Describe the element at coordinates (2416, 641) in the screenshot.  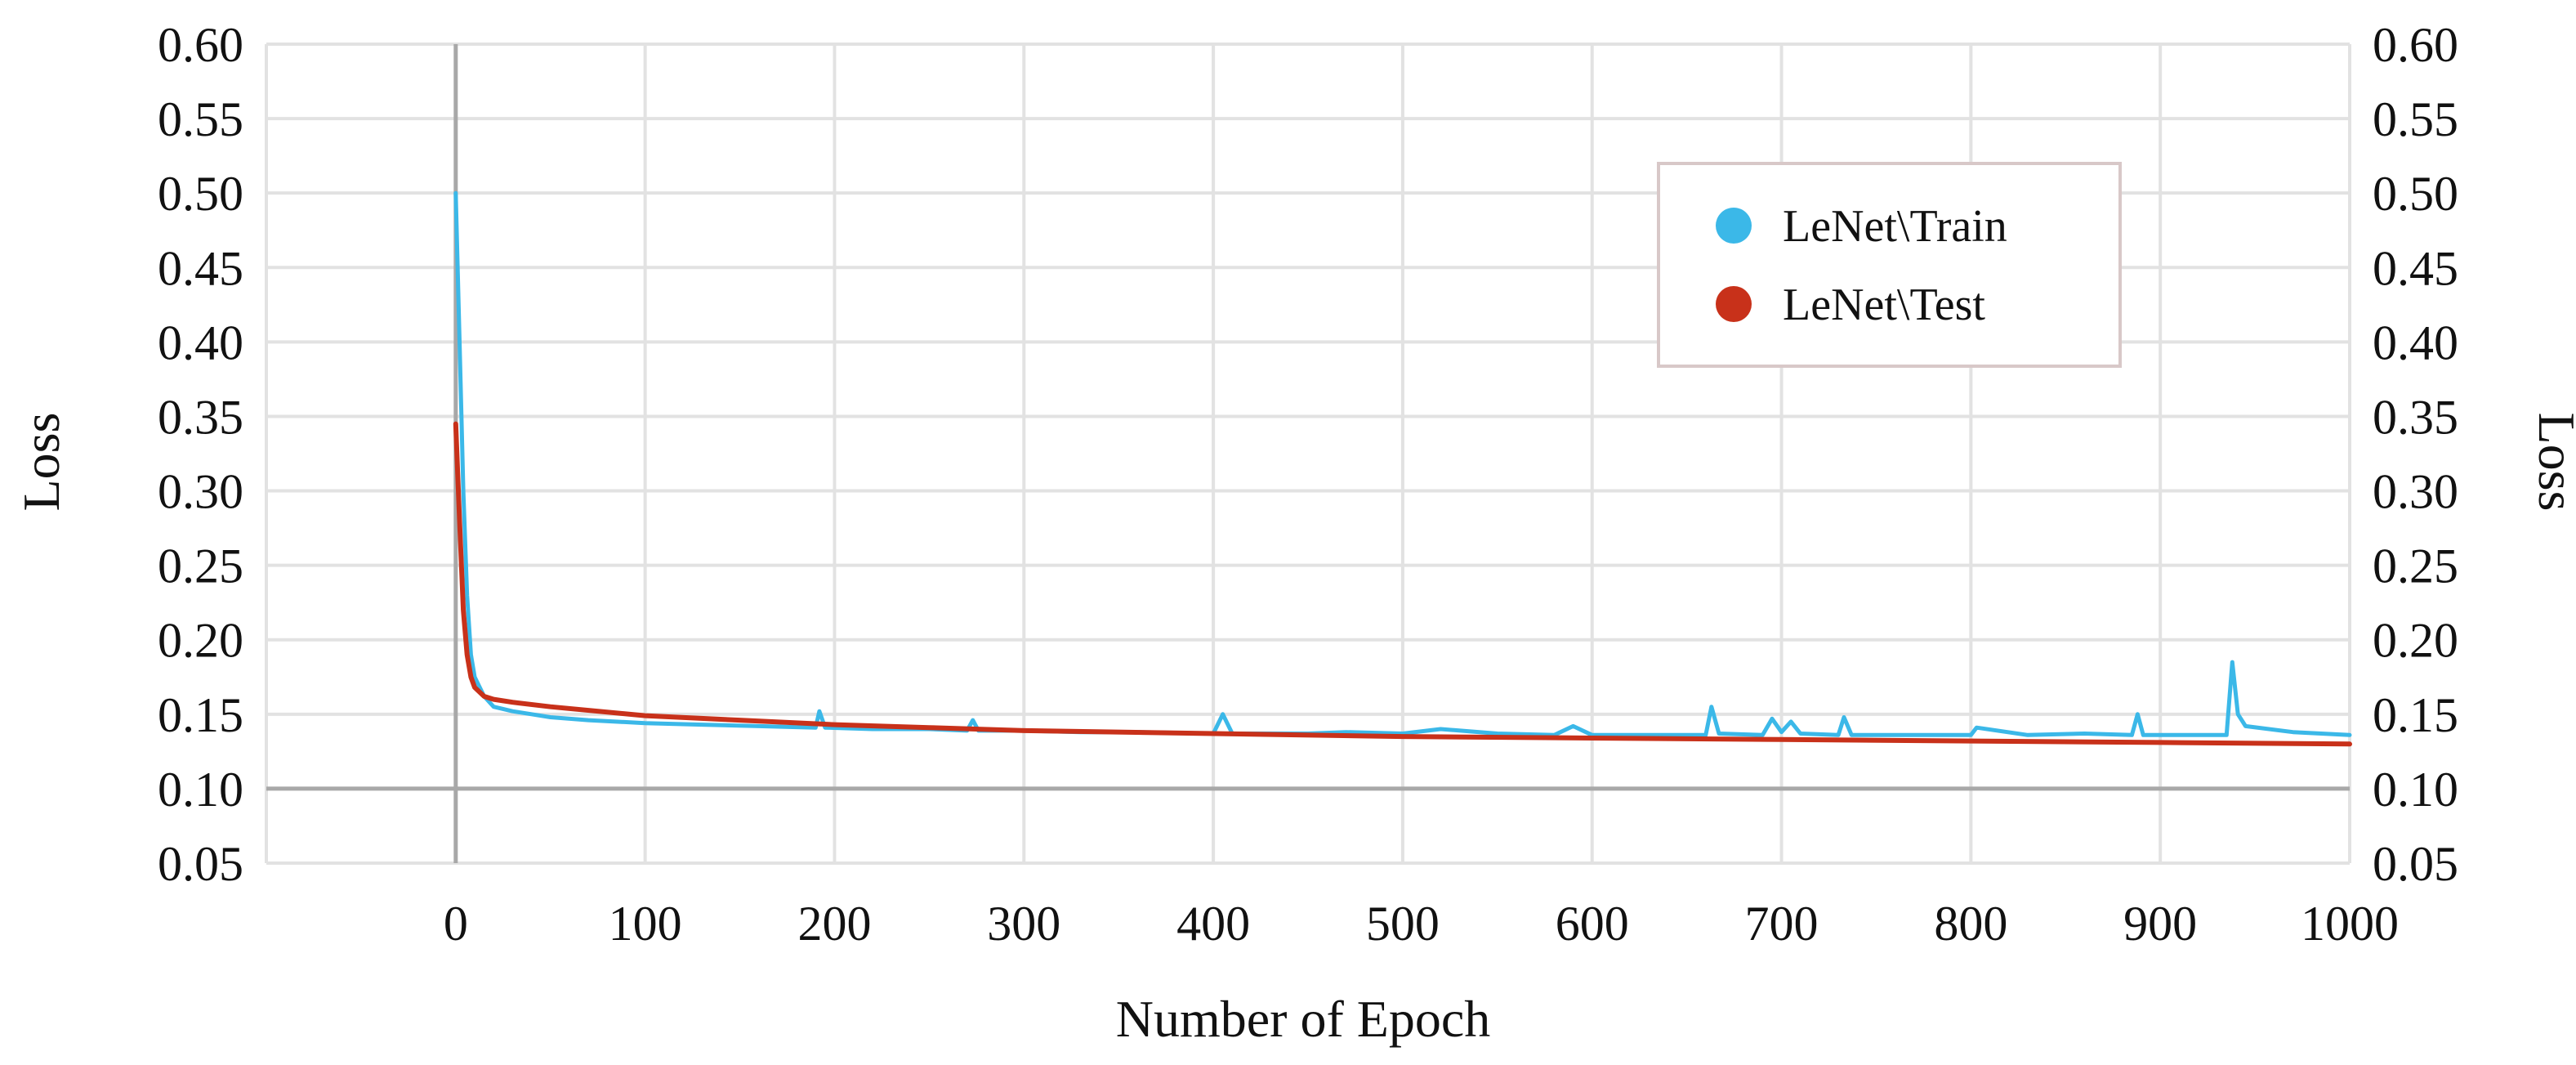
I see `y-tick-label-right: 0.20` at that location.